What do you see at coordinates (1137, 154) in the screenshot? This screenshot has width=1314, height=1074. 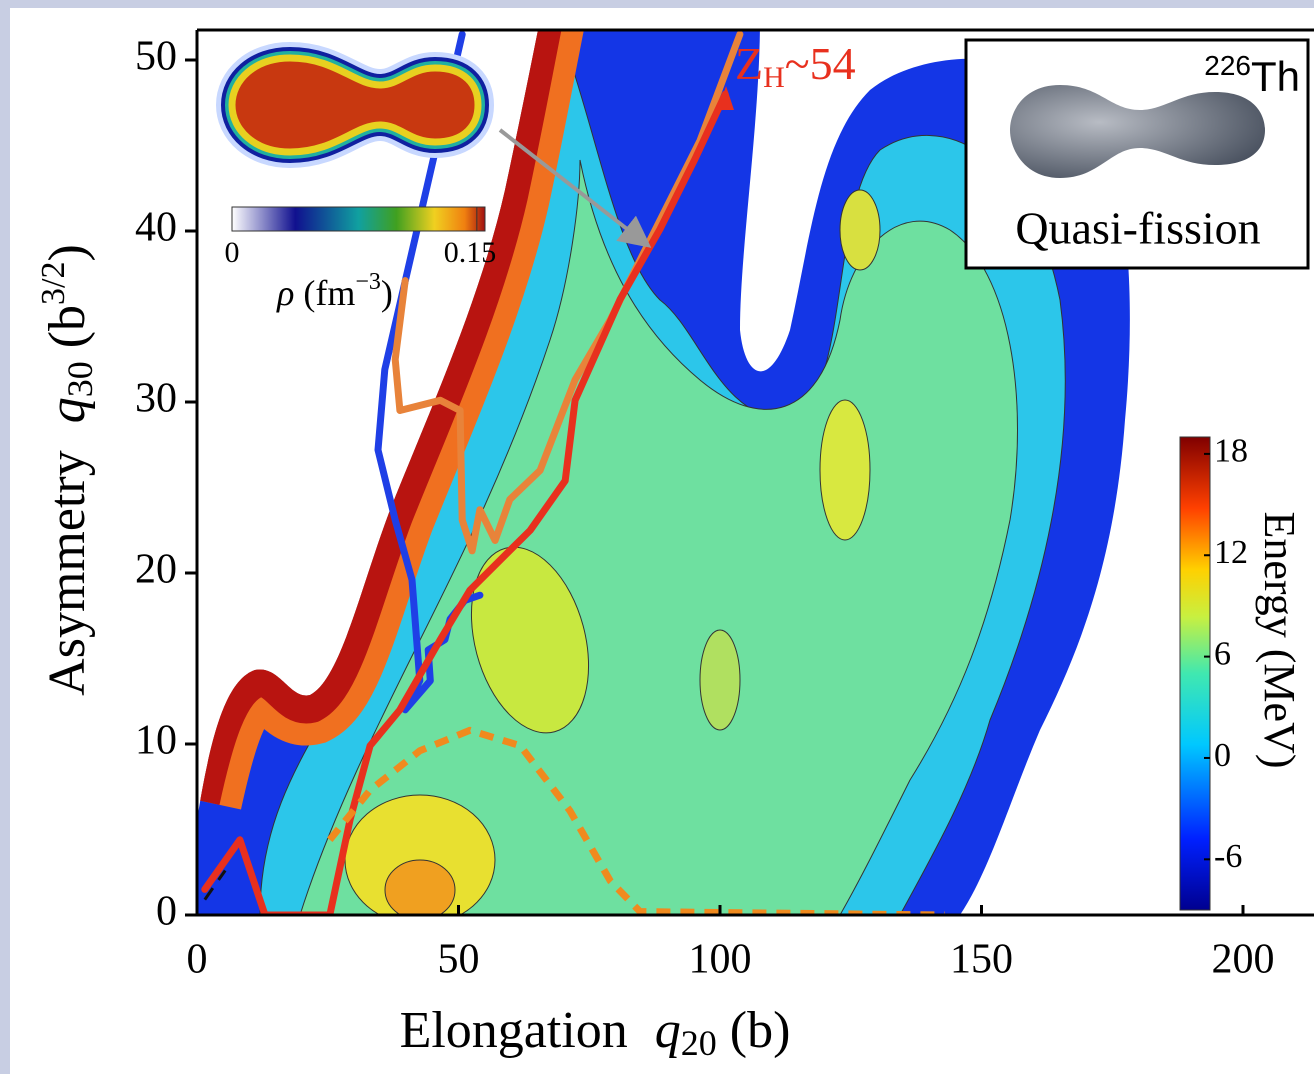 I see `nucleus-inset: 226Th Quasi-fission` at bounding box center [1137, 154].